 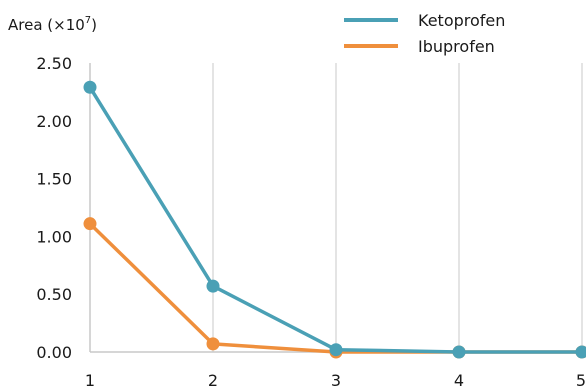 I want to click on y-axis-title: Area (×107), so click(x=52, y=24).